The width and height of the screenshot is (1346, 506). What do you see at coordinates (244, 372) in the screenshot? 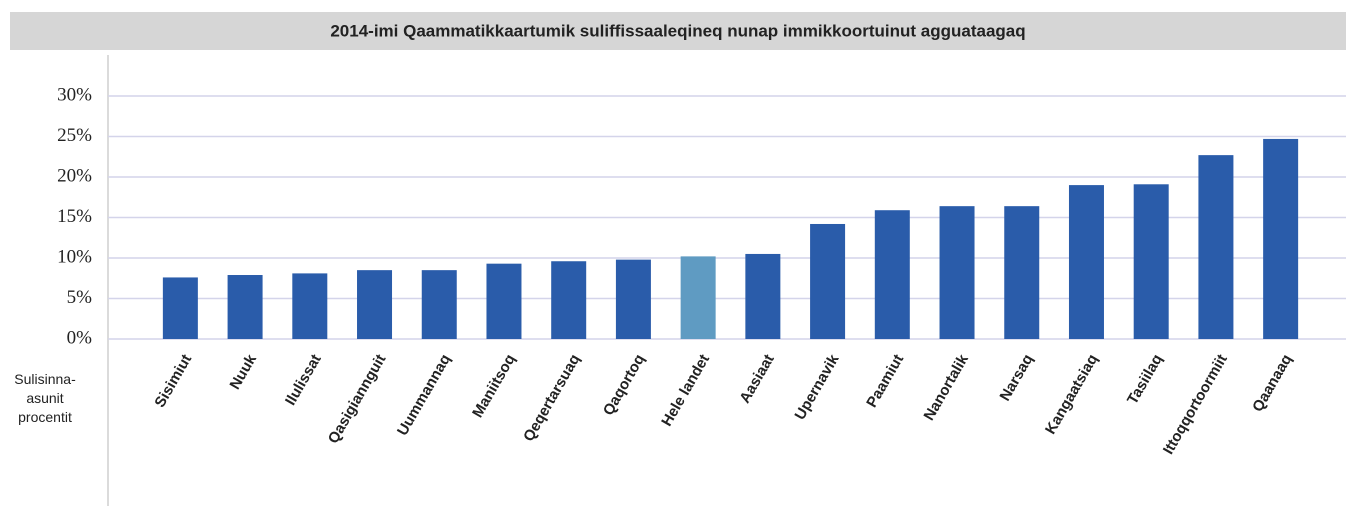
I see `x-tick-label: Nuuk` at bounding box center [244, 372].